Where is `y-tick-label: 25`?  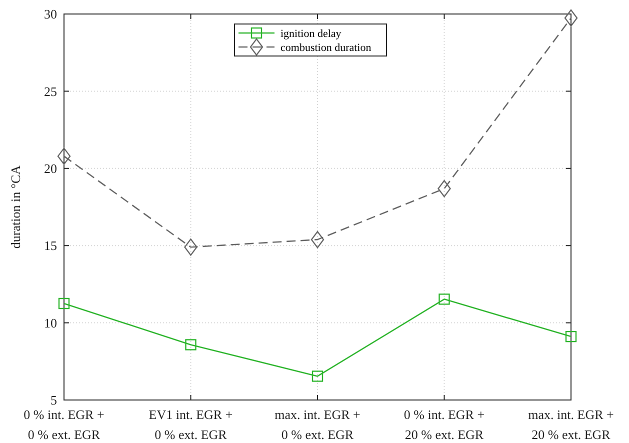
y-tick-label: 25 is located at coordinates (50, 91).